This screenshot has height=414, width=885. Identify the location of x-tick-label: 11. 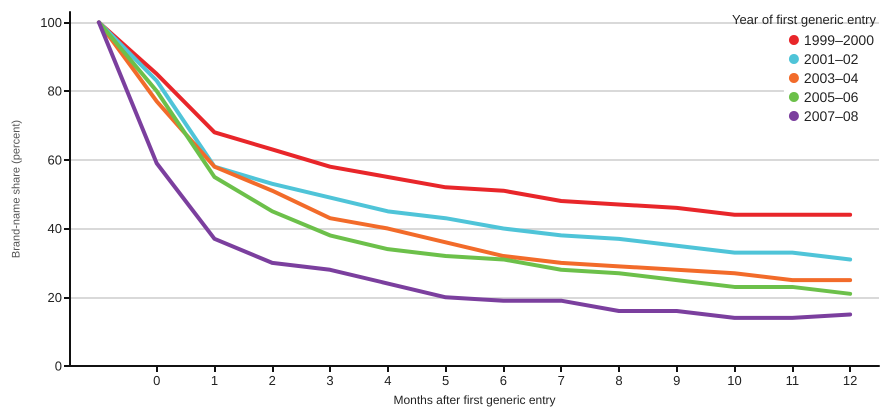
(793, 380).